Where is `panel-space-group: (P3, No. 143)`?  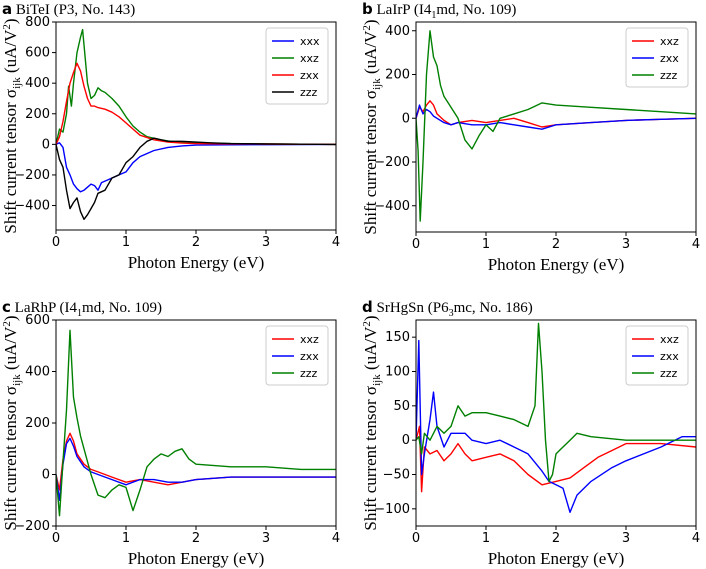 panel-space-group: (P3, No. 143) is located at coordinates (95, 10).